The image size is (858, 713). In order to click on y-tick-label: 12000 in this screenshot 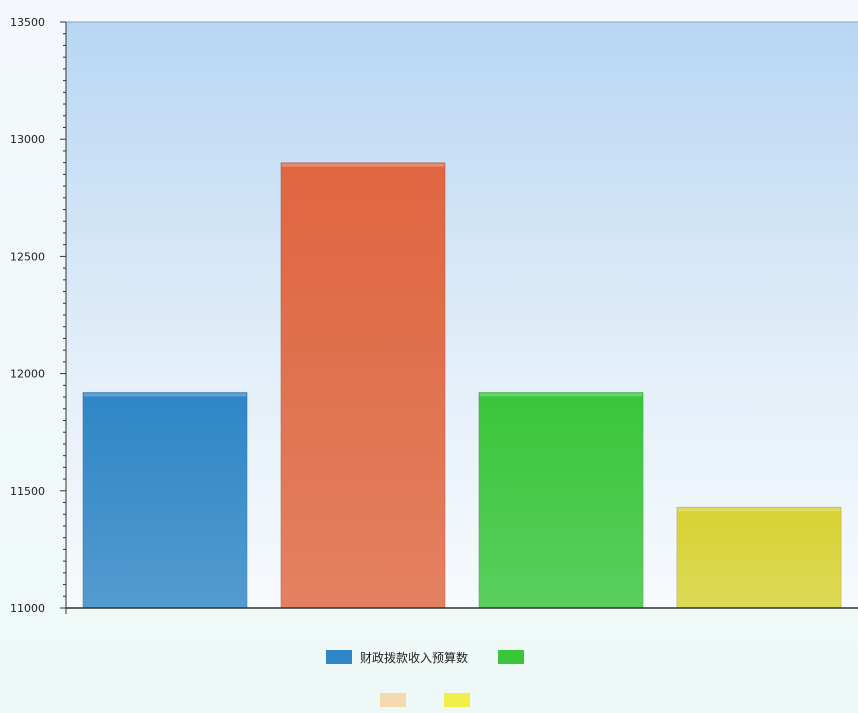, I will do `click(27, 374)`.